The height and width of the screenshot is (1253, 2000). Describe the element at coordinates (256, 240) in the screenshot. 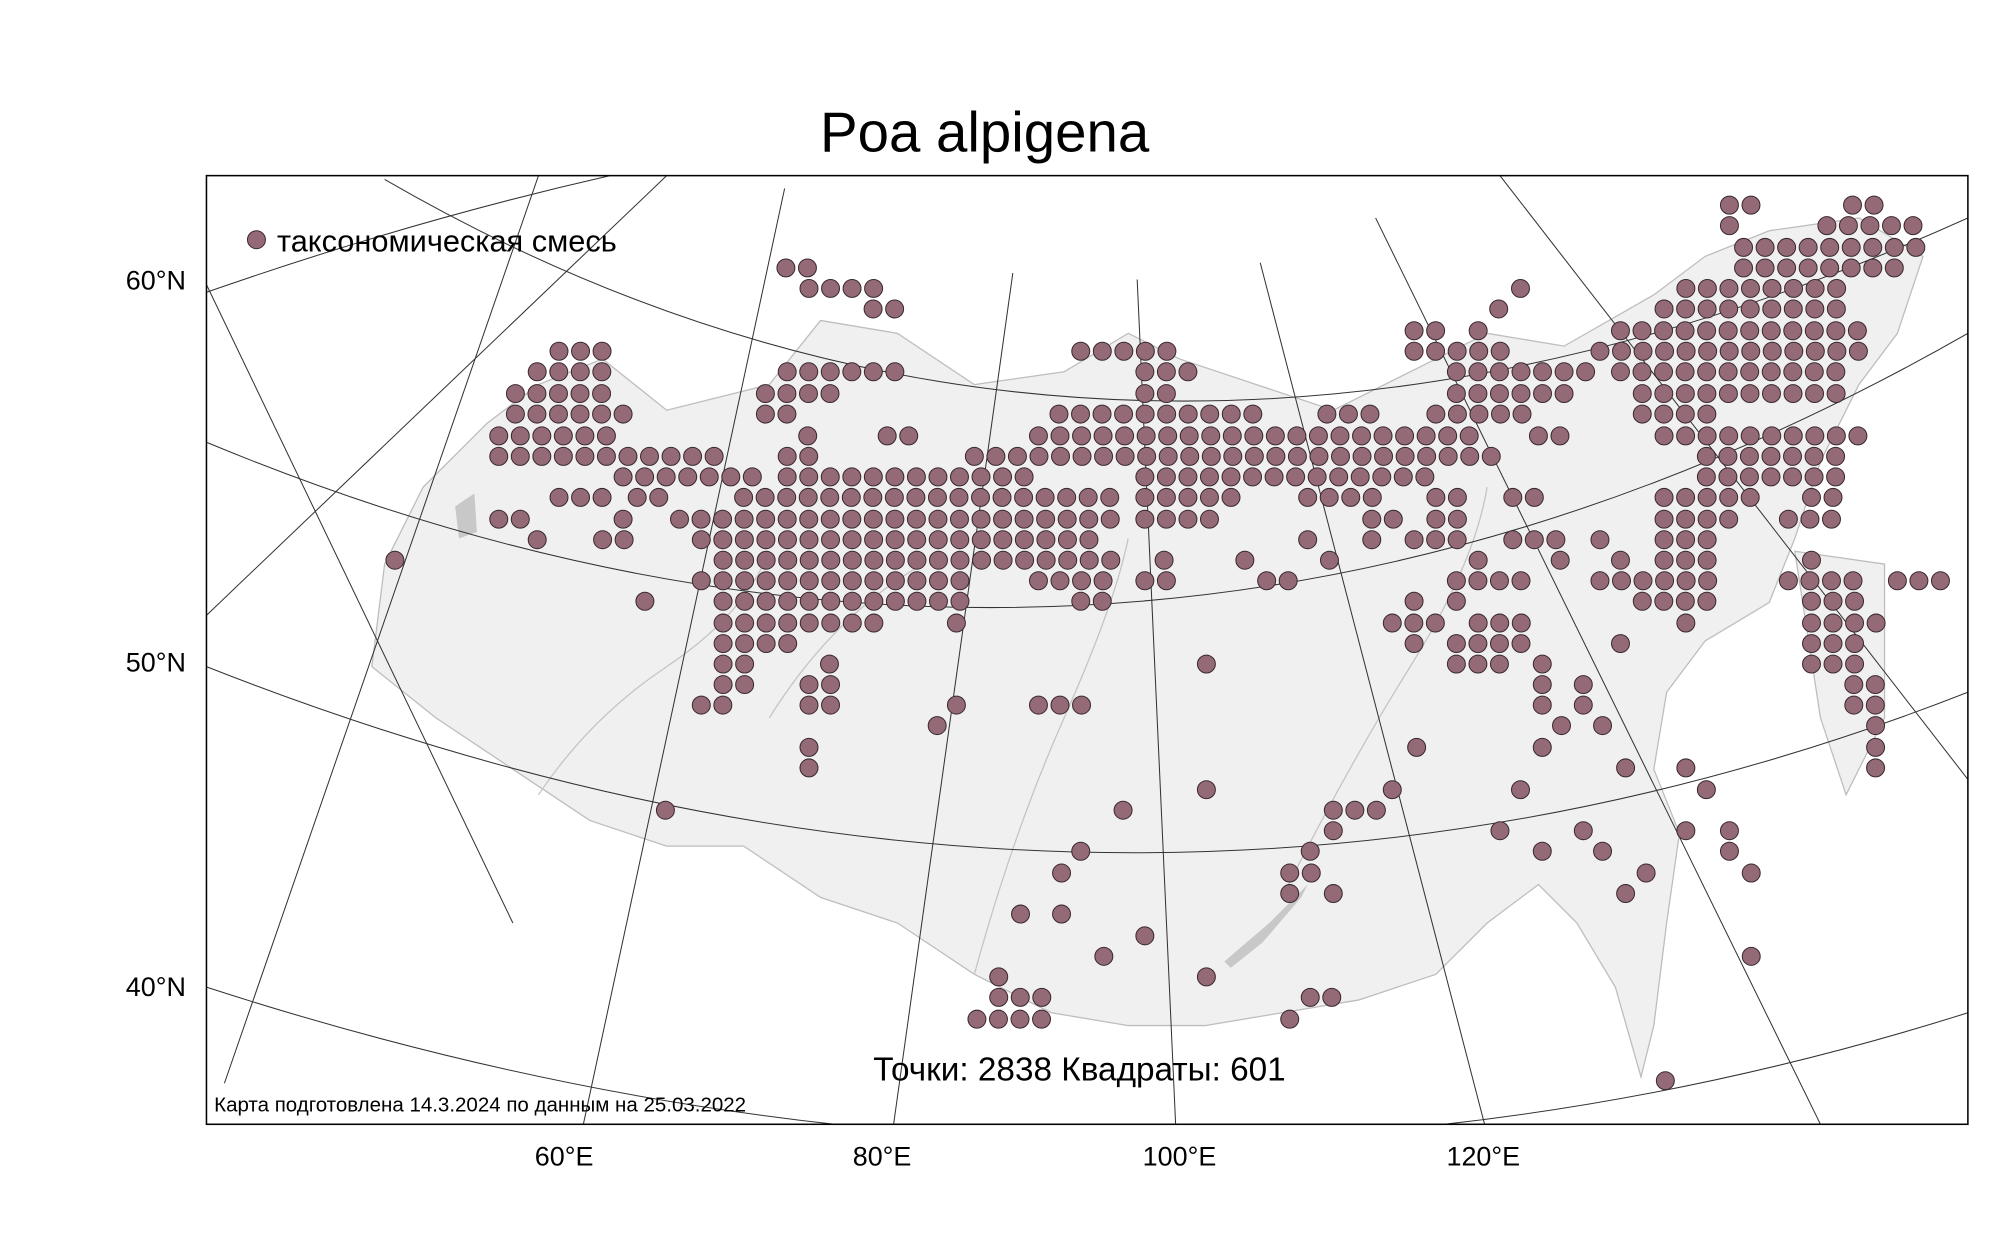

I see `legend-marker` at that location.